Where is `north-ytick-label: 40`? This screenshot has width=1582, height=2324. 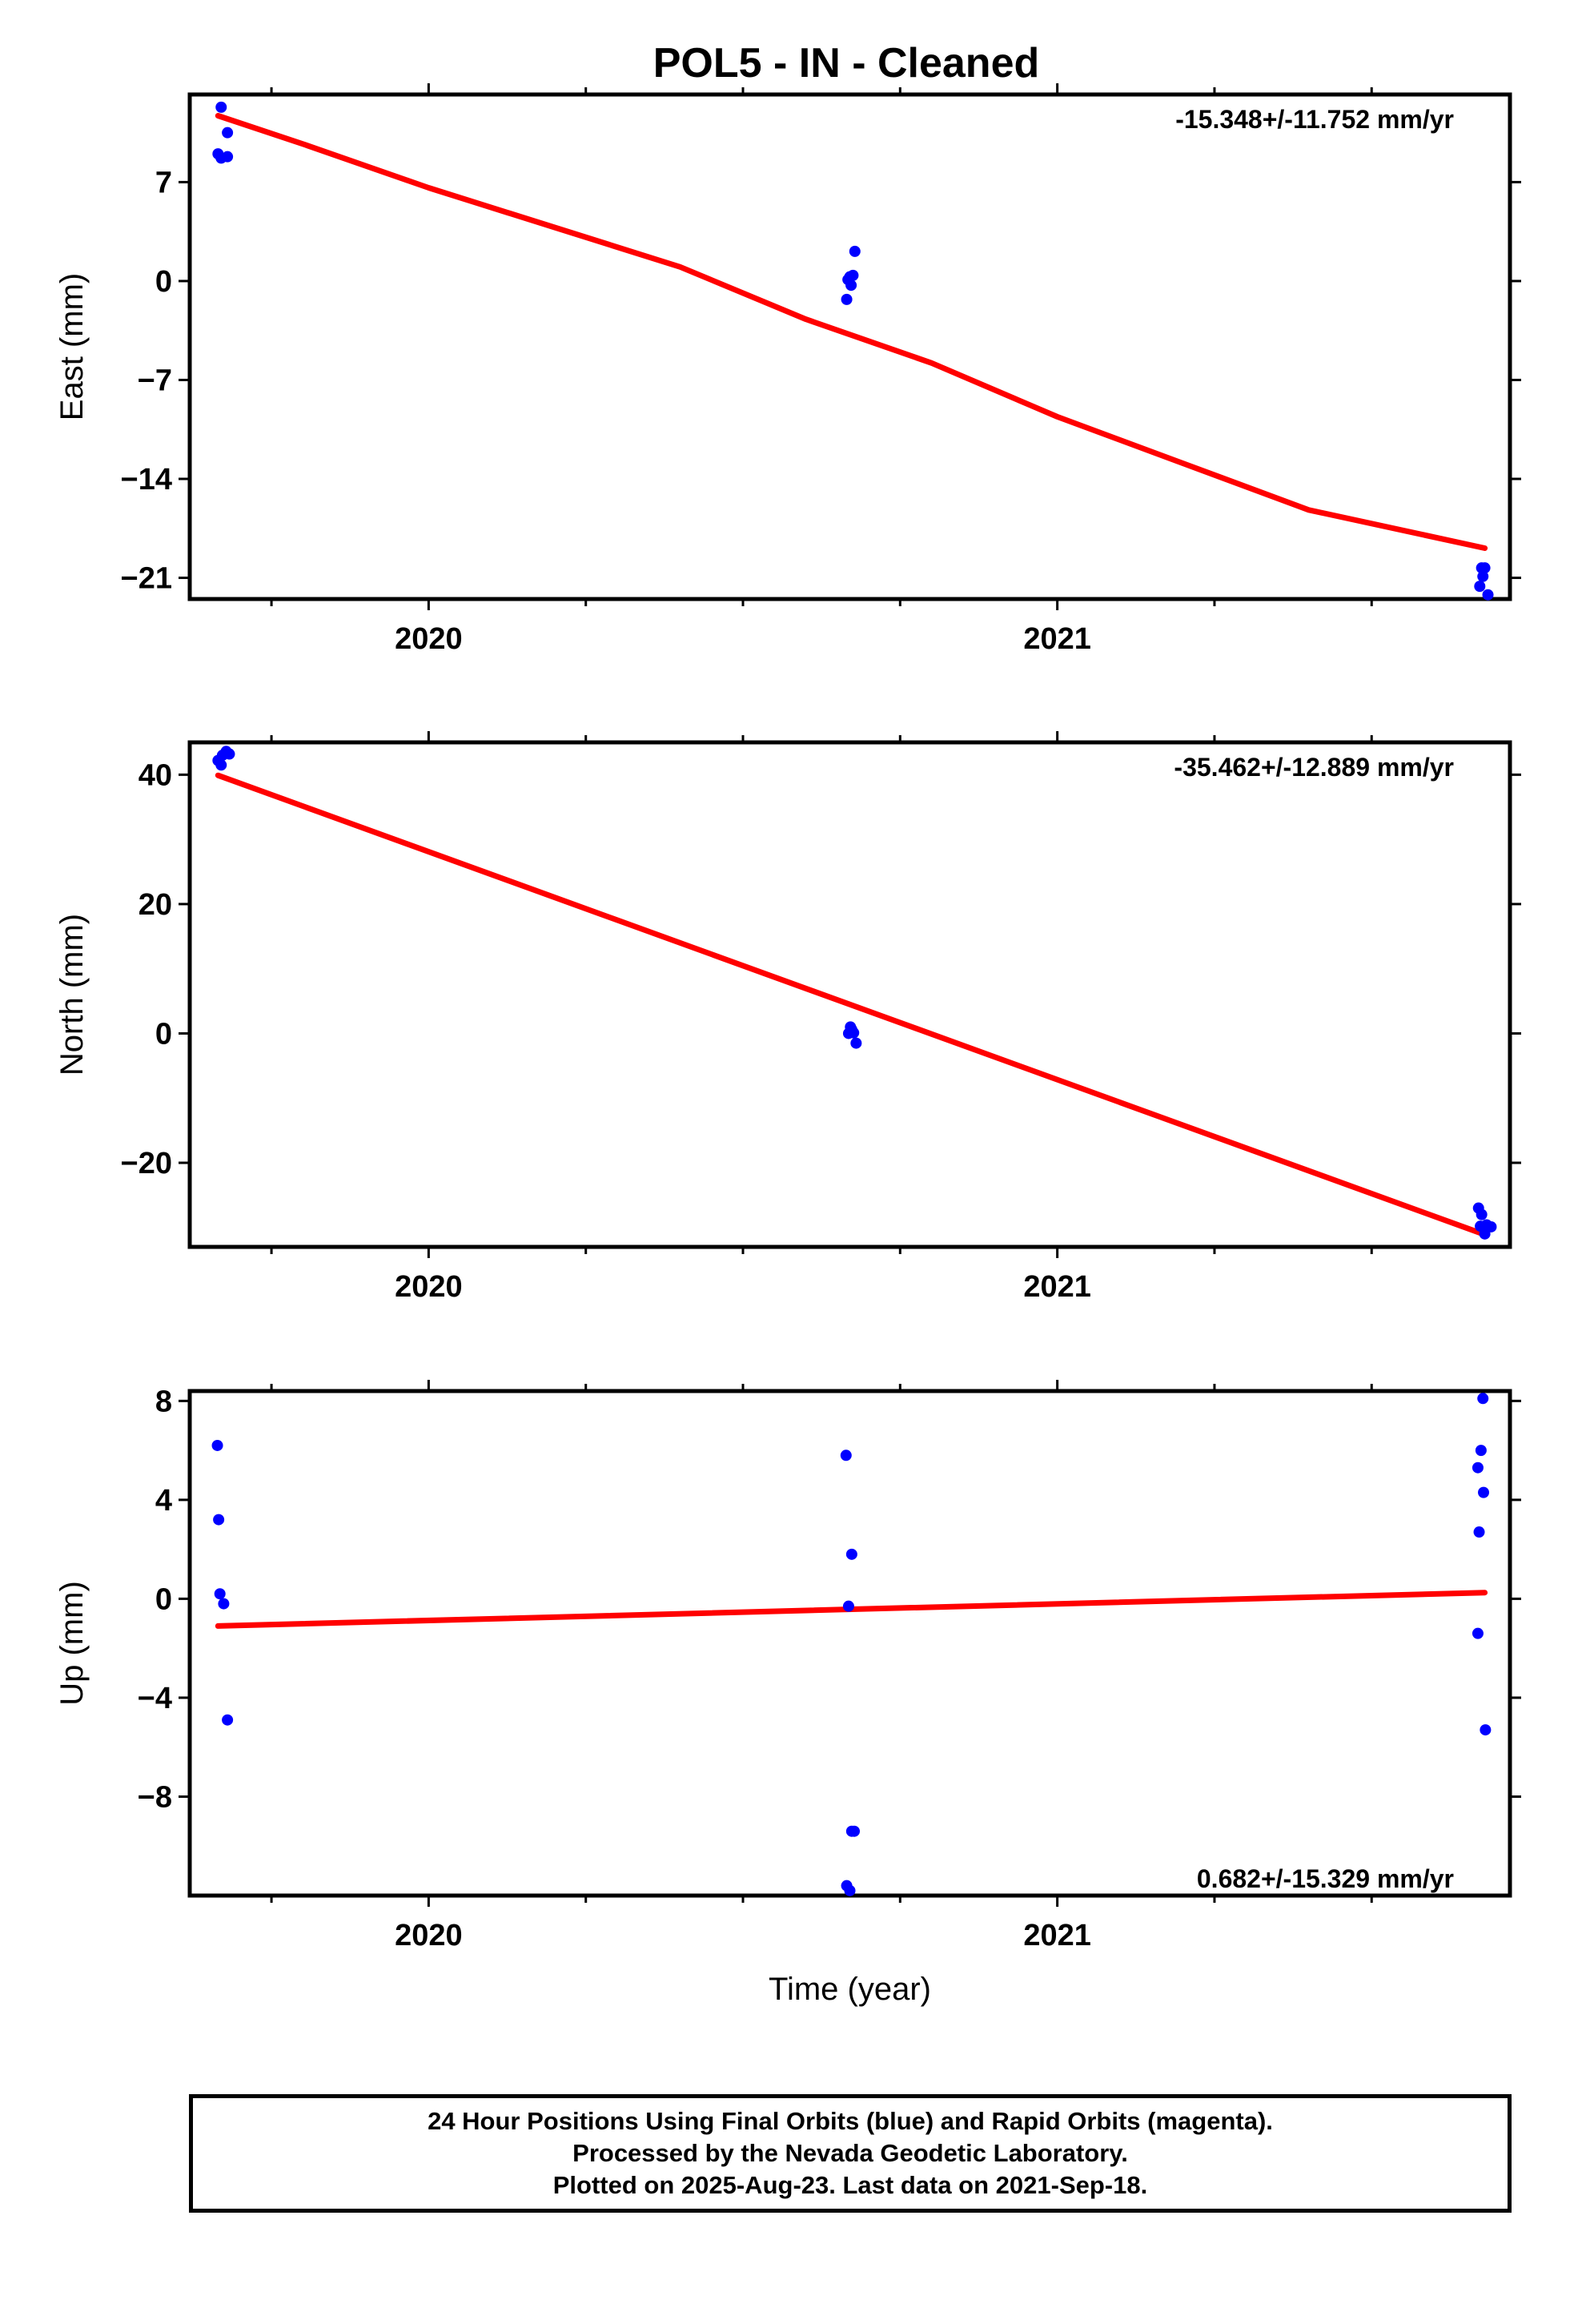
north-ytick-label: 40 is located at coordinates (155, 775).